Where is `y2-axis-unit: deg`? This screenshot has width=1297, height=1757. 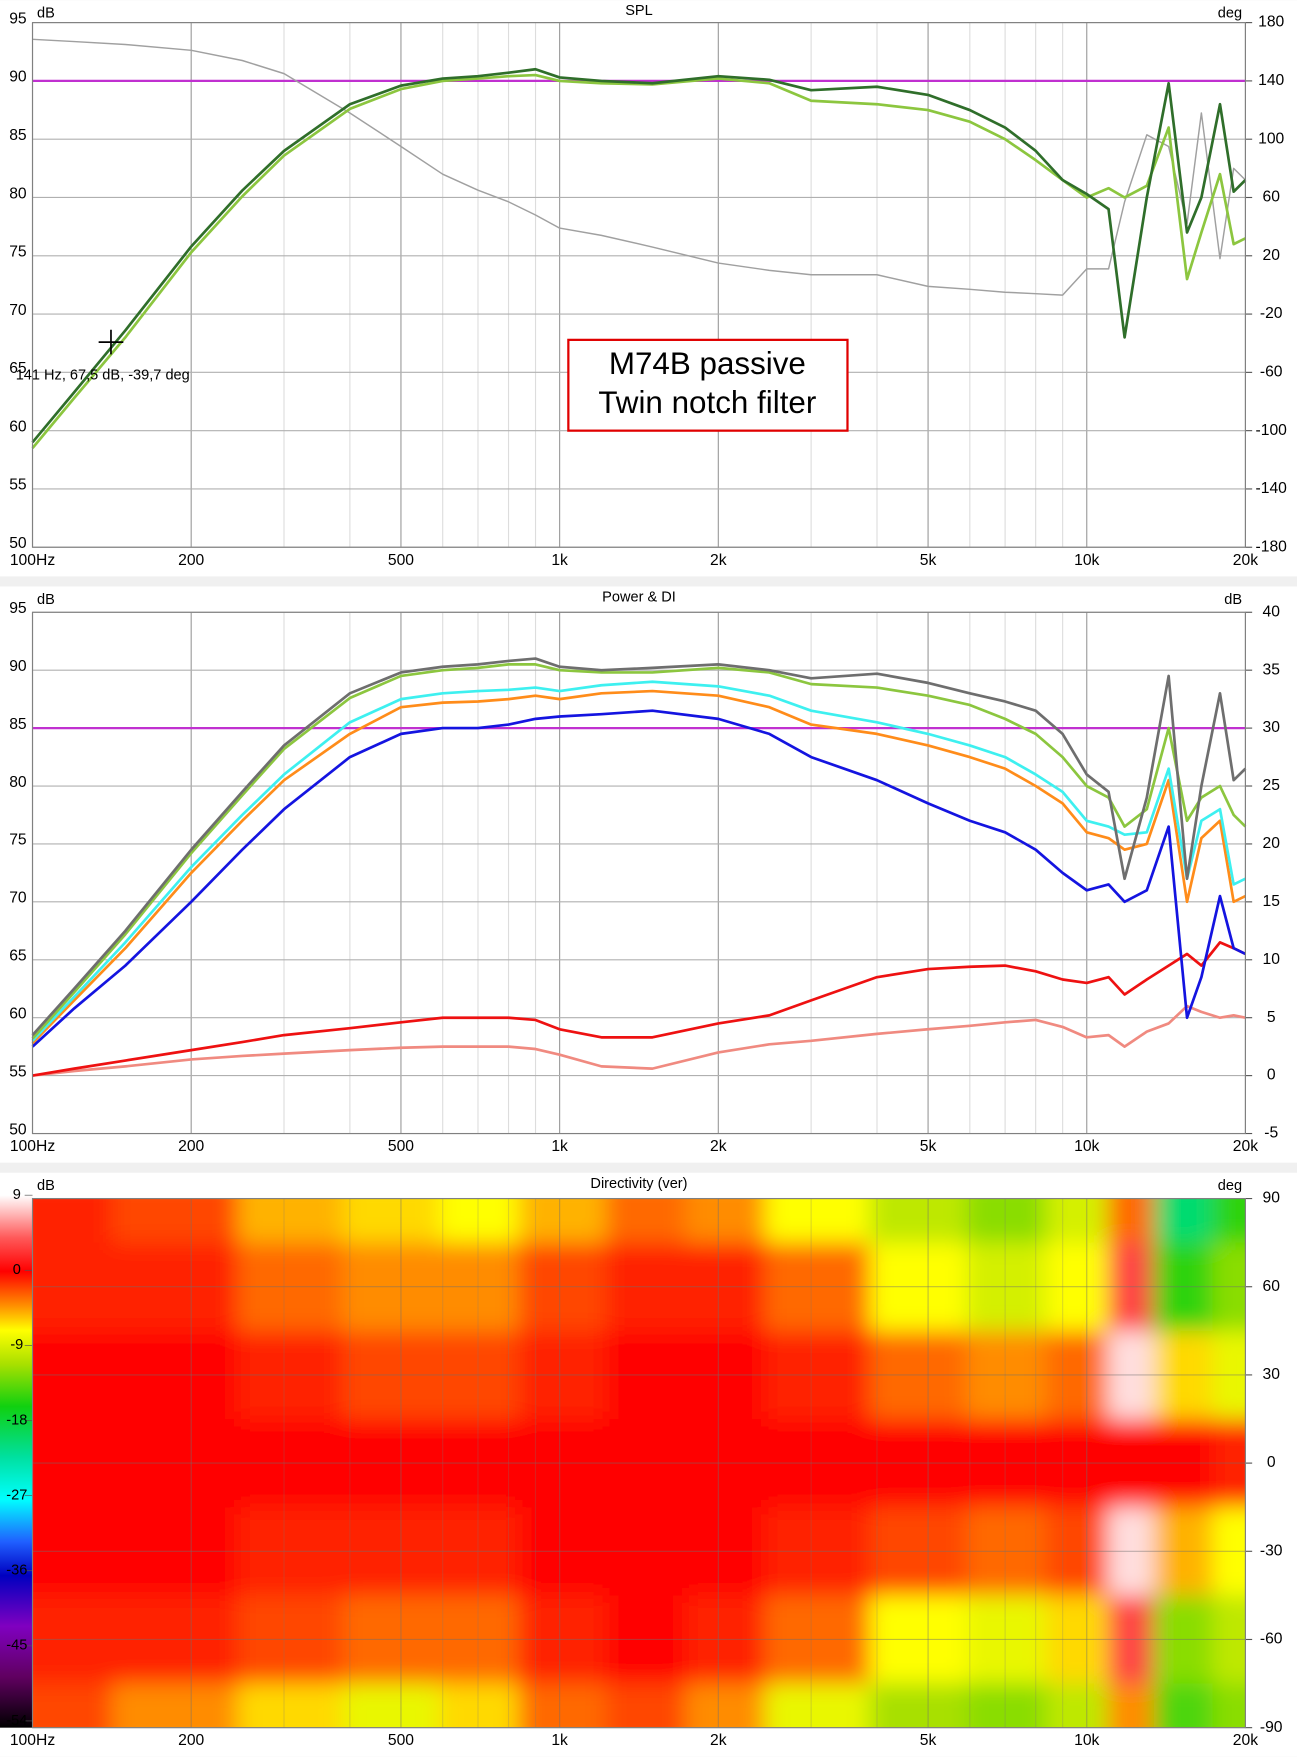 y2-axis-unit: deg is located at coordinates (1230, 13).